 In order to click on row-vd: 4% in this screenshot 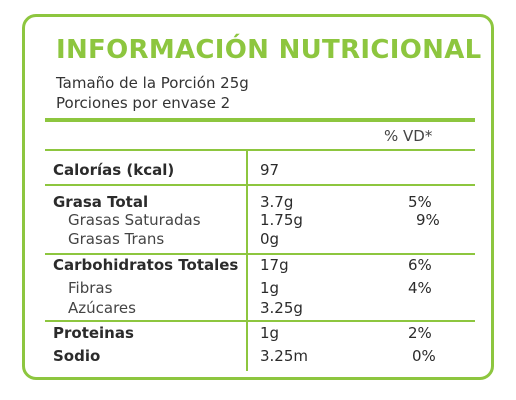, I will do `click(420, 288)`.